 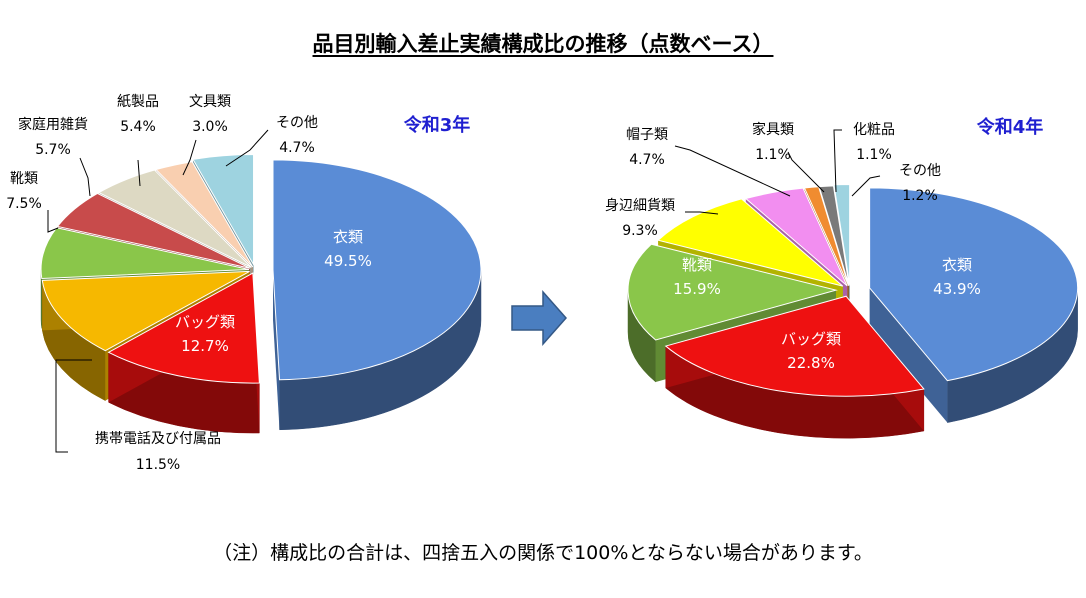 I want to click on slice-name-2-2: バッグ類, so click(x=811, y=339).